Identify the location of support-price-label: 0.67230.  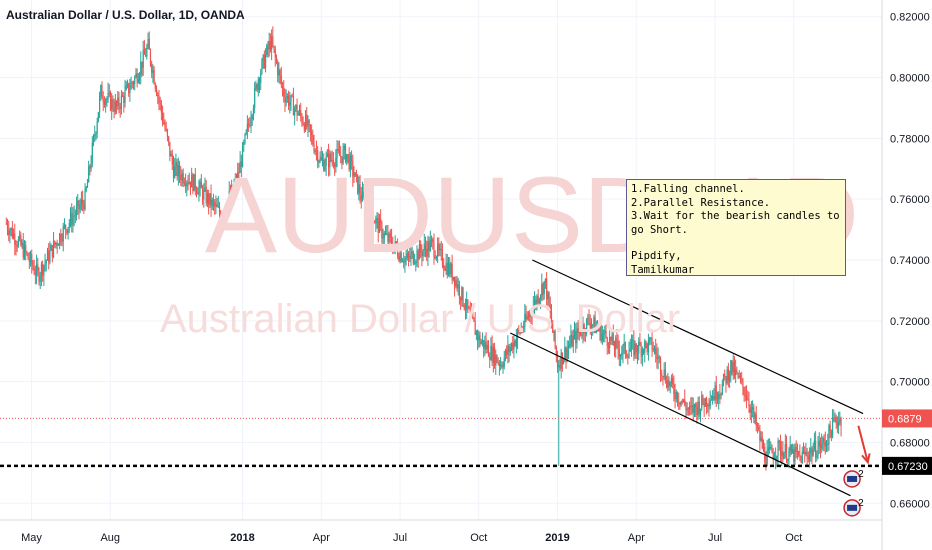
(908, 467).